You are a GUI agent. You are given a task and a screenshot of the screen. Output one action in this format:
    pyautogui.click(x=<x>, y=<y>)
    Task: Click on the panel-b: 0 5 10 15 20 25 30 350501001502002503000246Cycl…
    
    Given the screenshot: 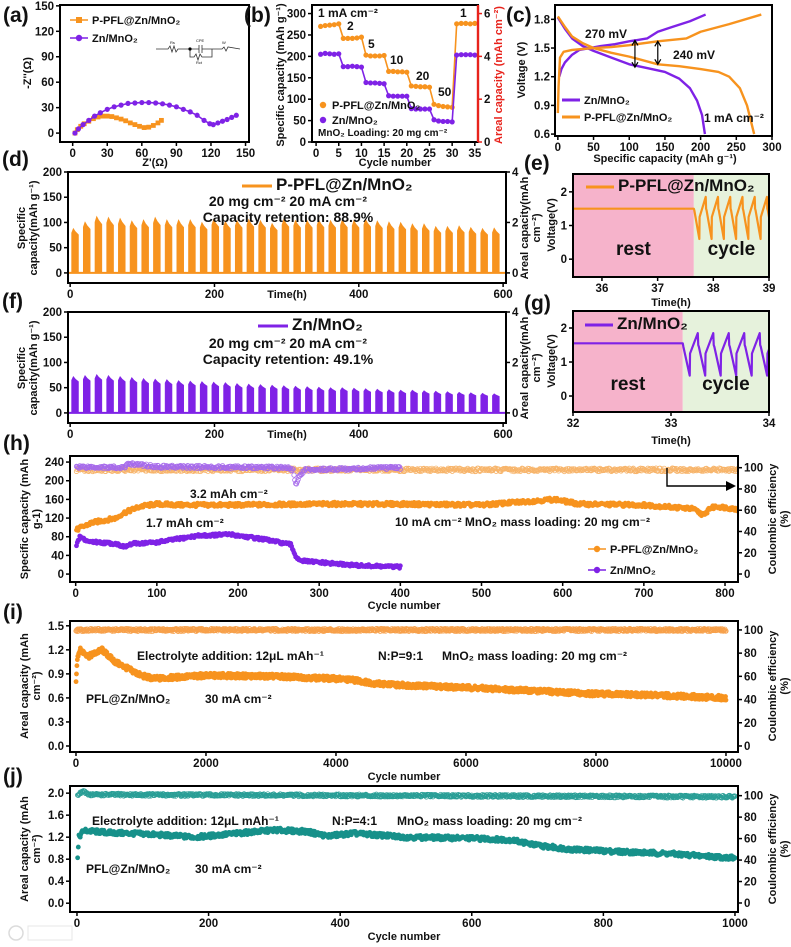 What is the action you would take?
    pyautogui.click(x=374, y=86)
    